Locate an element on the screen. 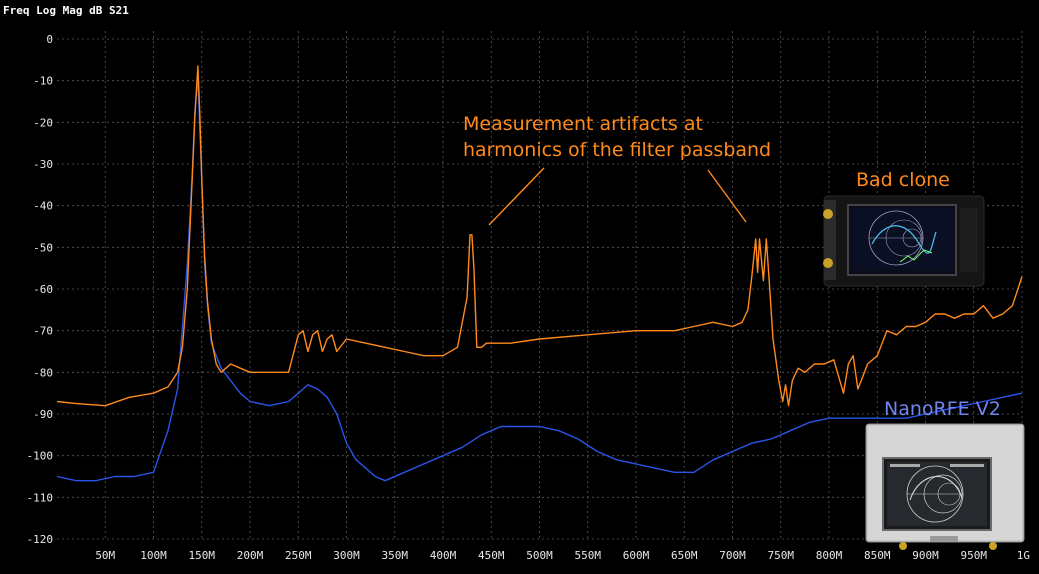 The width and height of the screenshot is (1039, 574). x-tick-label: 650M is located at coordinates (684, 555).